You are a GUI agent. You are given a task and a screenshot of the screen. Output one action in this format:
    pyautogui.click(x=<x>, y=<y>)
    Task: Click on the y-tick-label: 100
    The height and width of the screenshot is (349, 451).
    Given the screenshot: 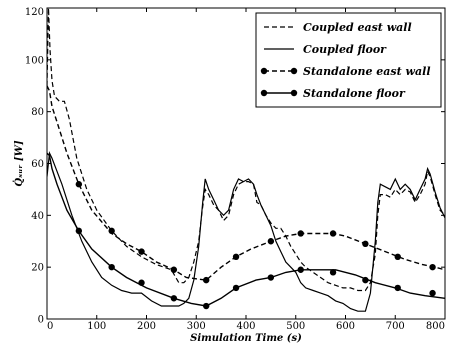 What is the action you would take?
    pyautogui.click(x=34, y=60)
    